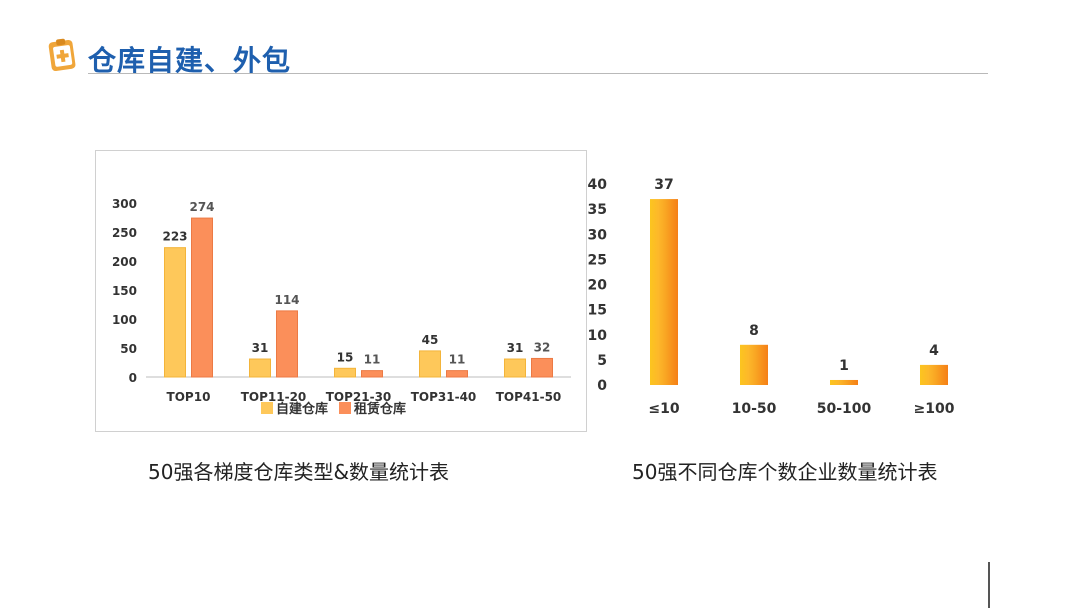 This screenshot has width=1080, height=608. I want to click on category-label: TOP21-30, so click(359, 397).